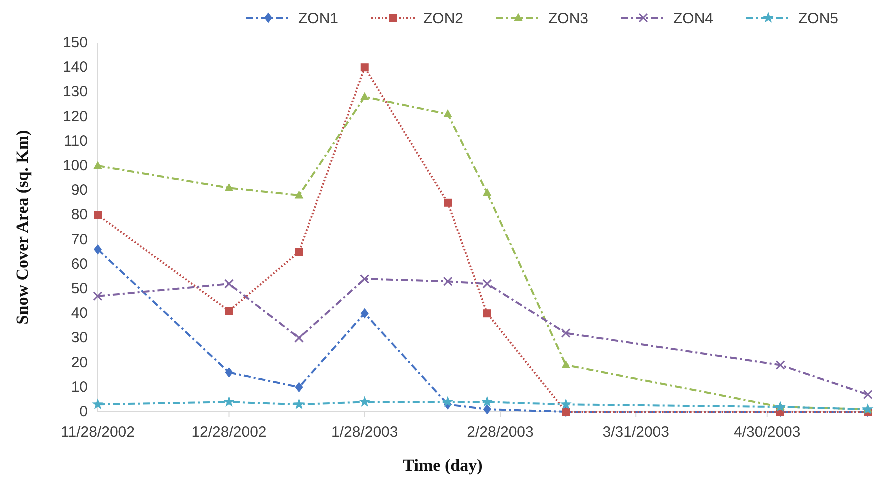  I want to click on y-tick-label: 130, so click(75, 92).